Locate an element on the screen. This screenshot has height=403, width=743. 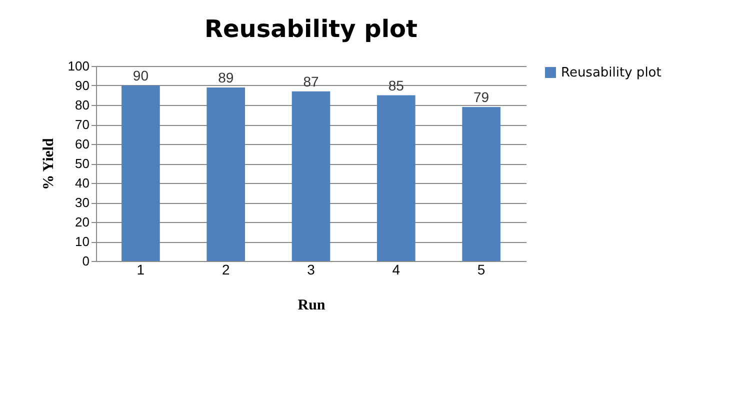
x-tick-label: 3 is located at coordinates (311, 270).